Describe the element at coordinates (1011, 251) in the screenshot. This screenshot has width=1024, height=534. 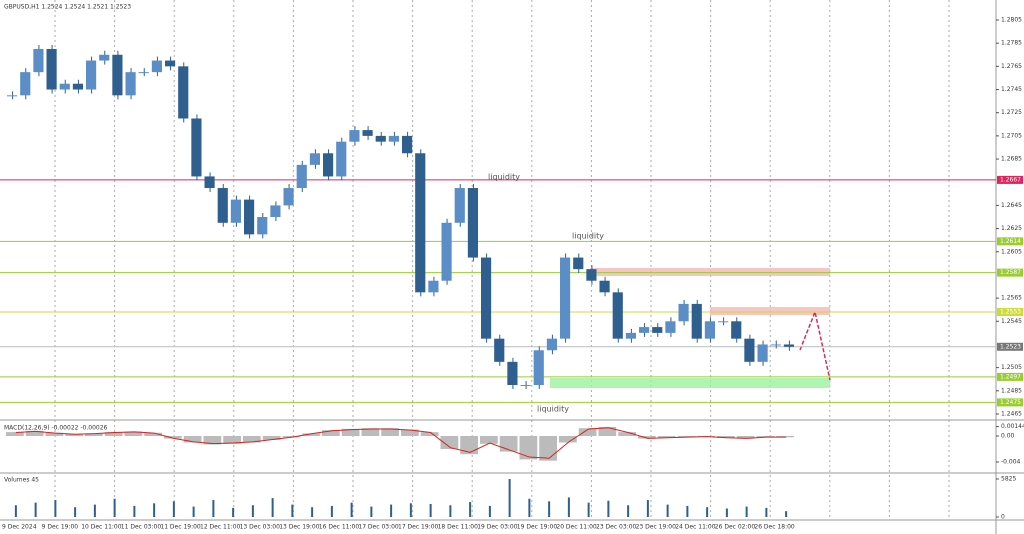
I see `price-label: 1.2605` at that location.